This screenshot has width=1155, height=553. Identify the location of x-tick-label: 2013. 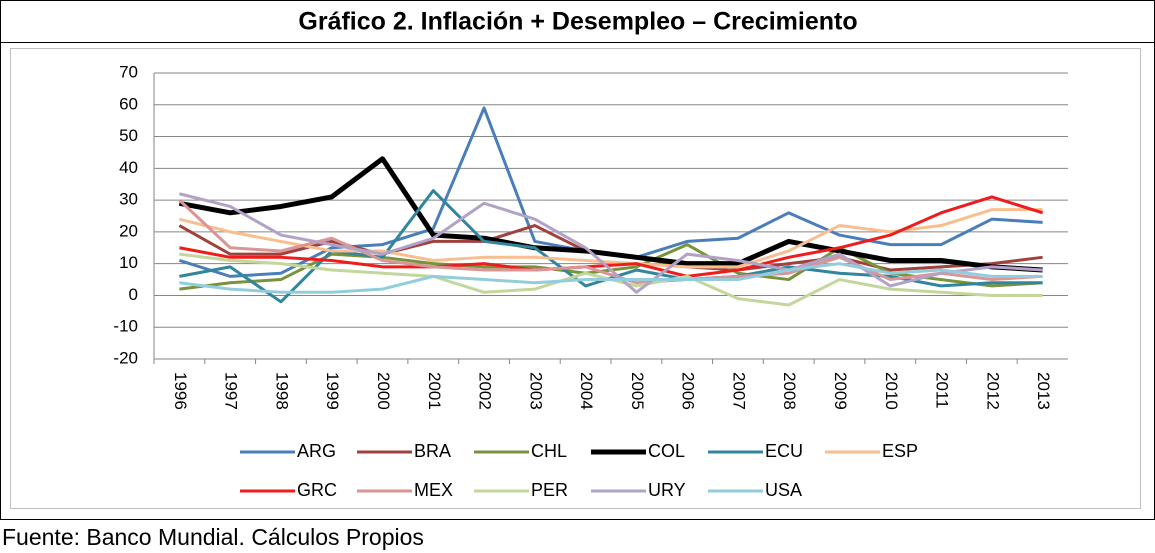
(1043, 391).